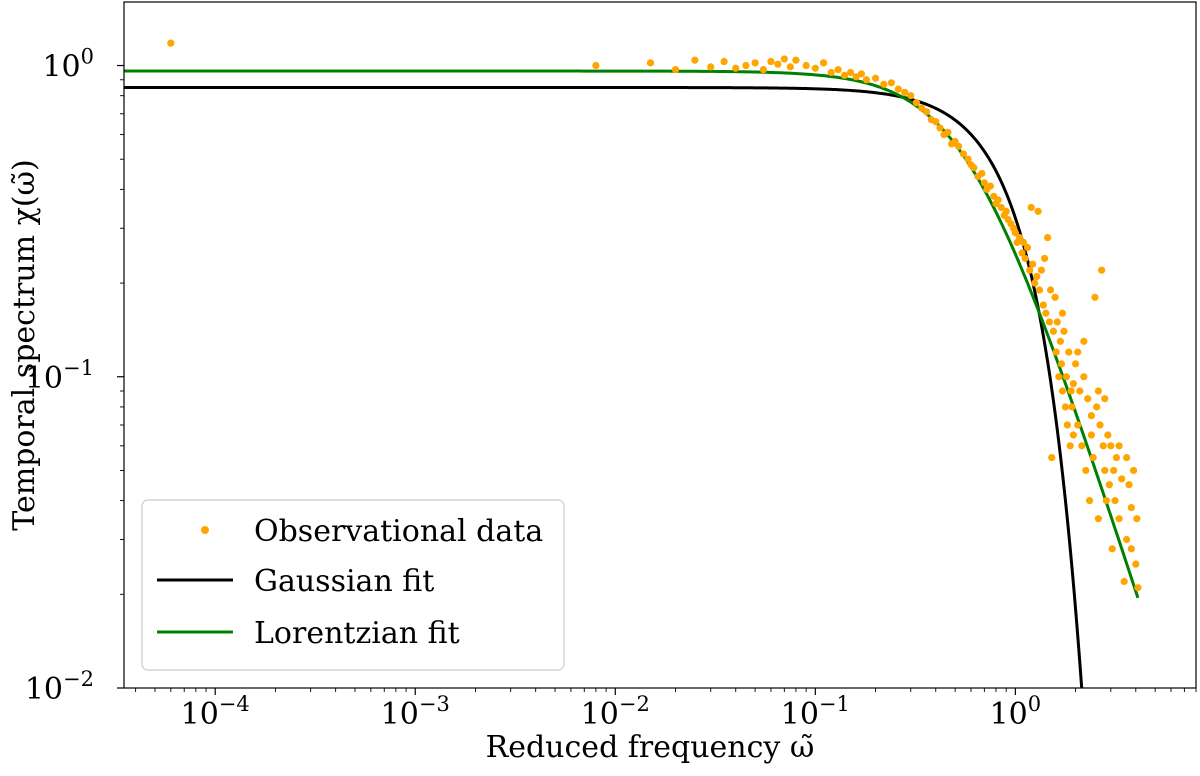 The height and width of the screenshot is (776, 1200). Describe the element at coordinates (68, 65) in the screenshot. I see `y-tick-label: 10⁰` at that location.